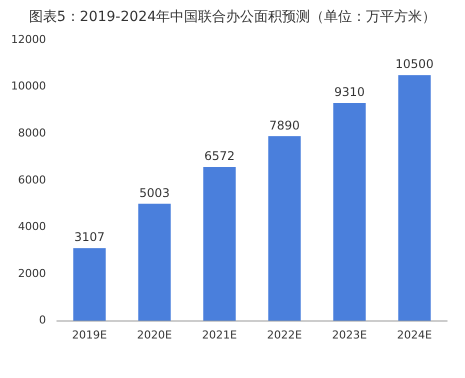  I want to click on data-label: 6572, so click(219, 156).